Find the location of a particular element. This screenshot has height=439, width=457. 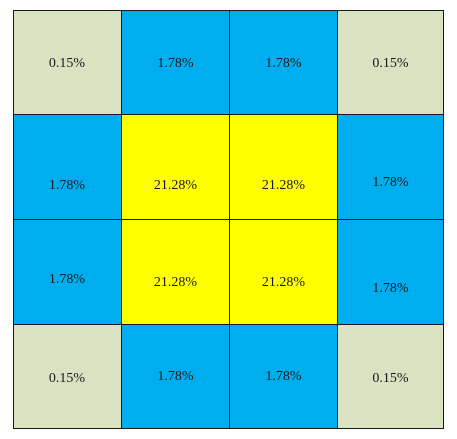

grid-cell-edge-r3c1: 1.78% is located at coordinates (67, 272).